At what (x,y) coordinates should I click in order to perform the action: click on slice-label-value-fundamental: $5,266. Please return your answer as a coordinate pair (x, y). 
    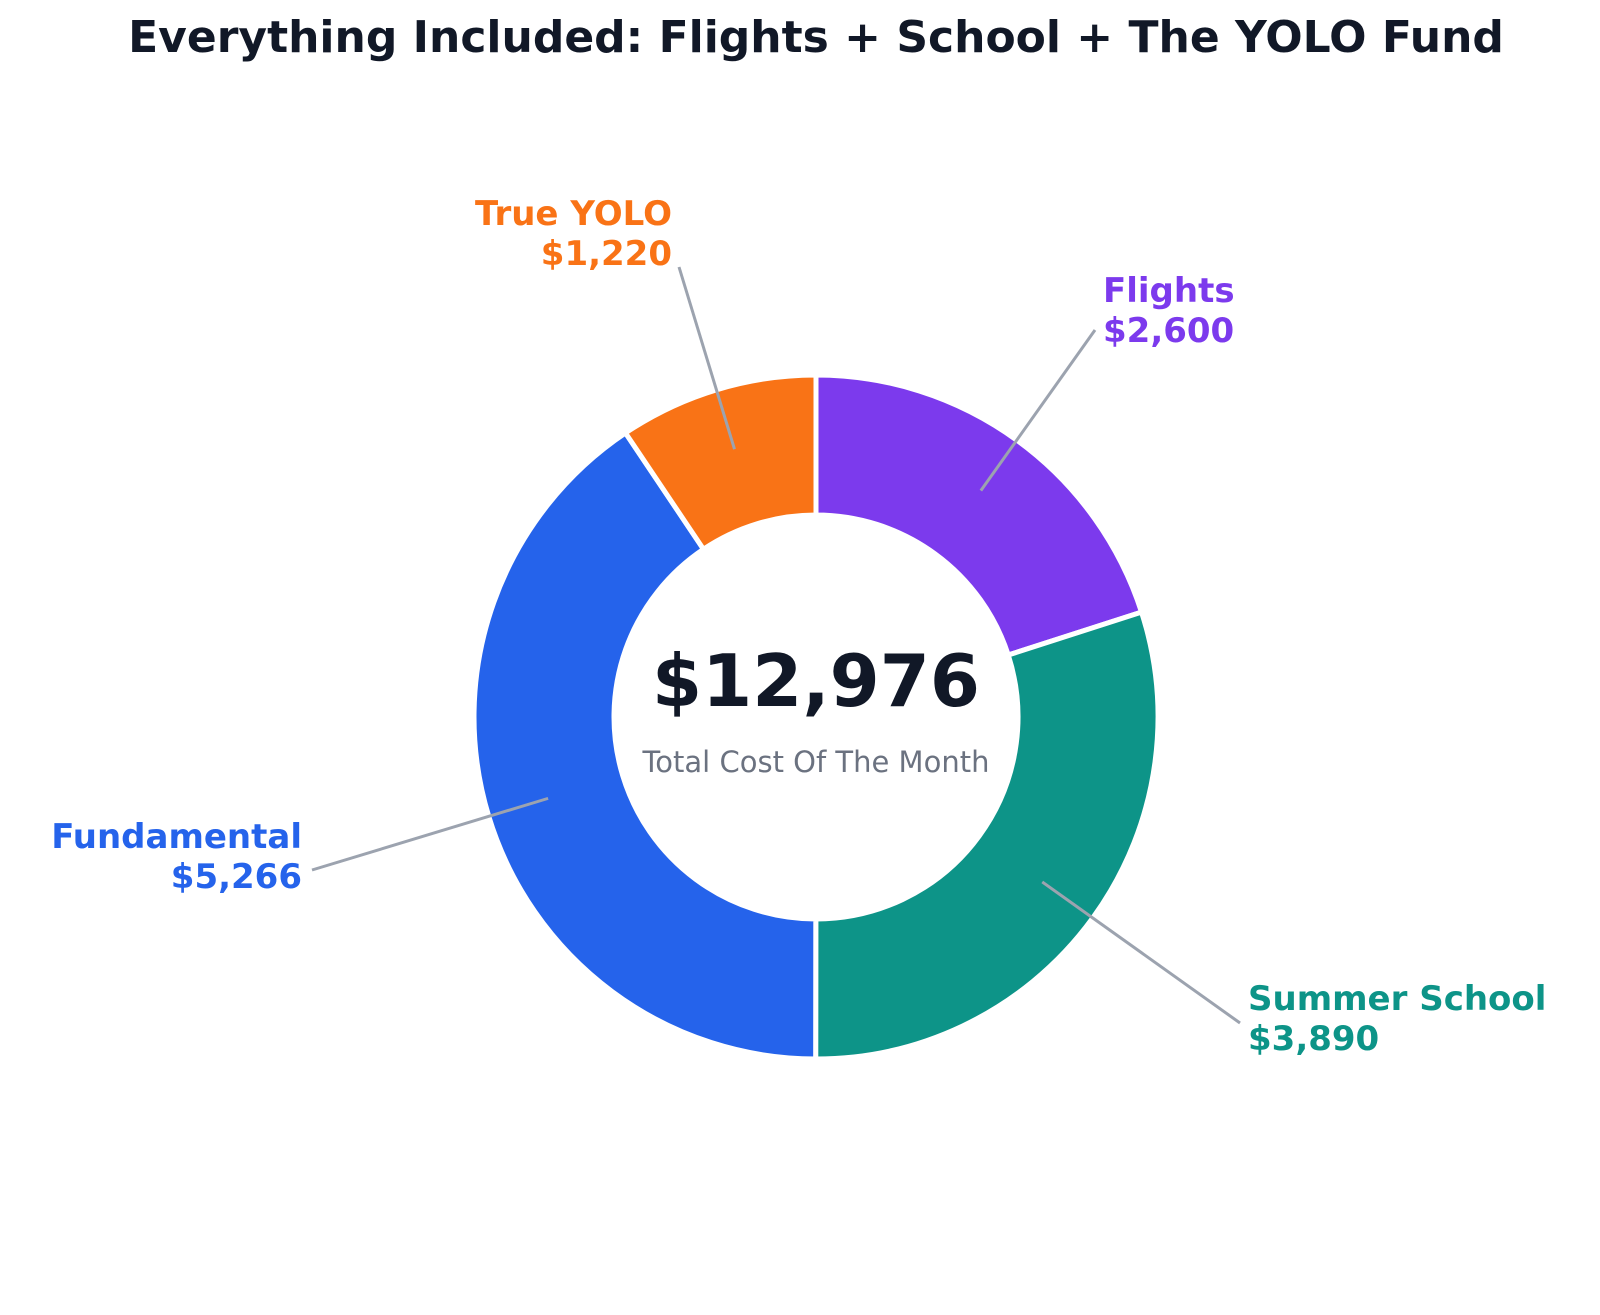
    Looking at the image, I should click on (236, 877).